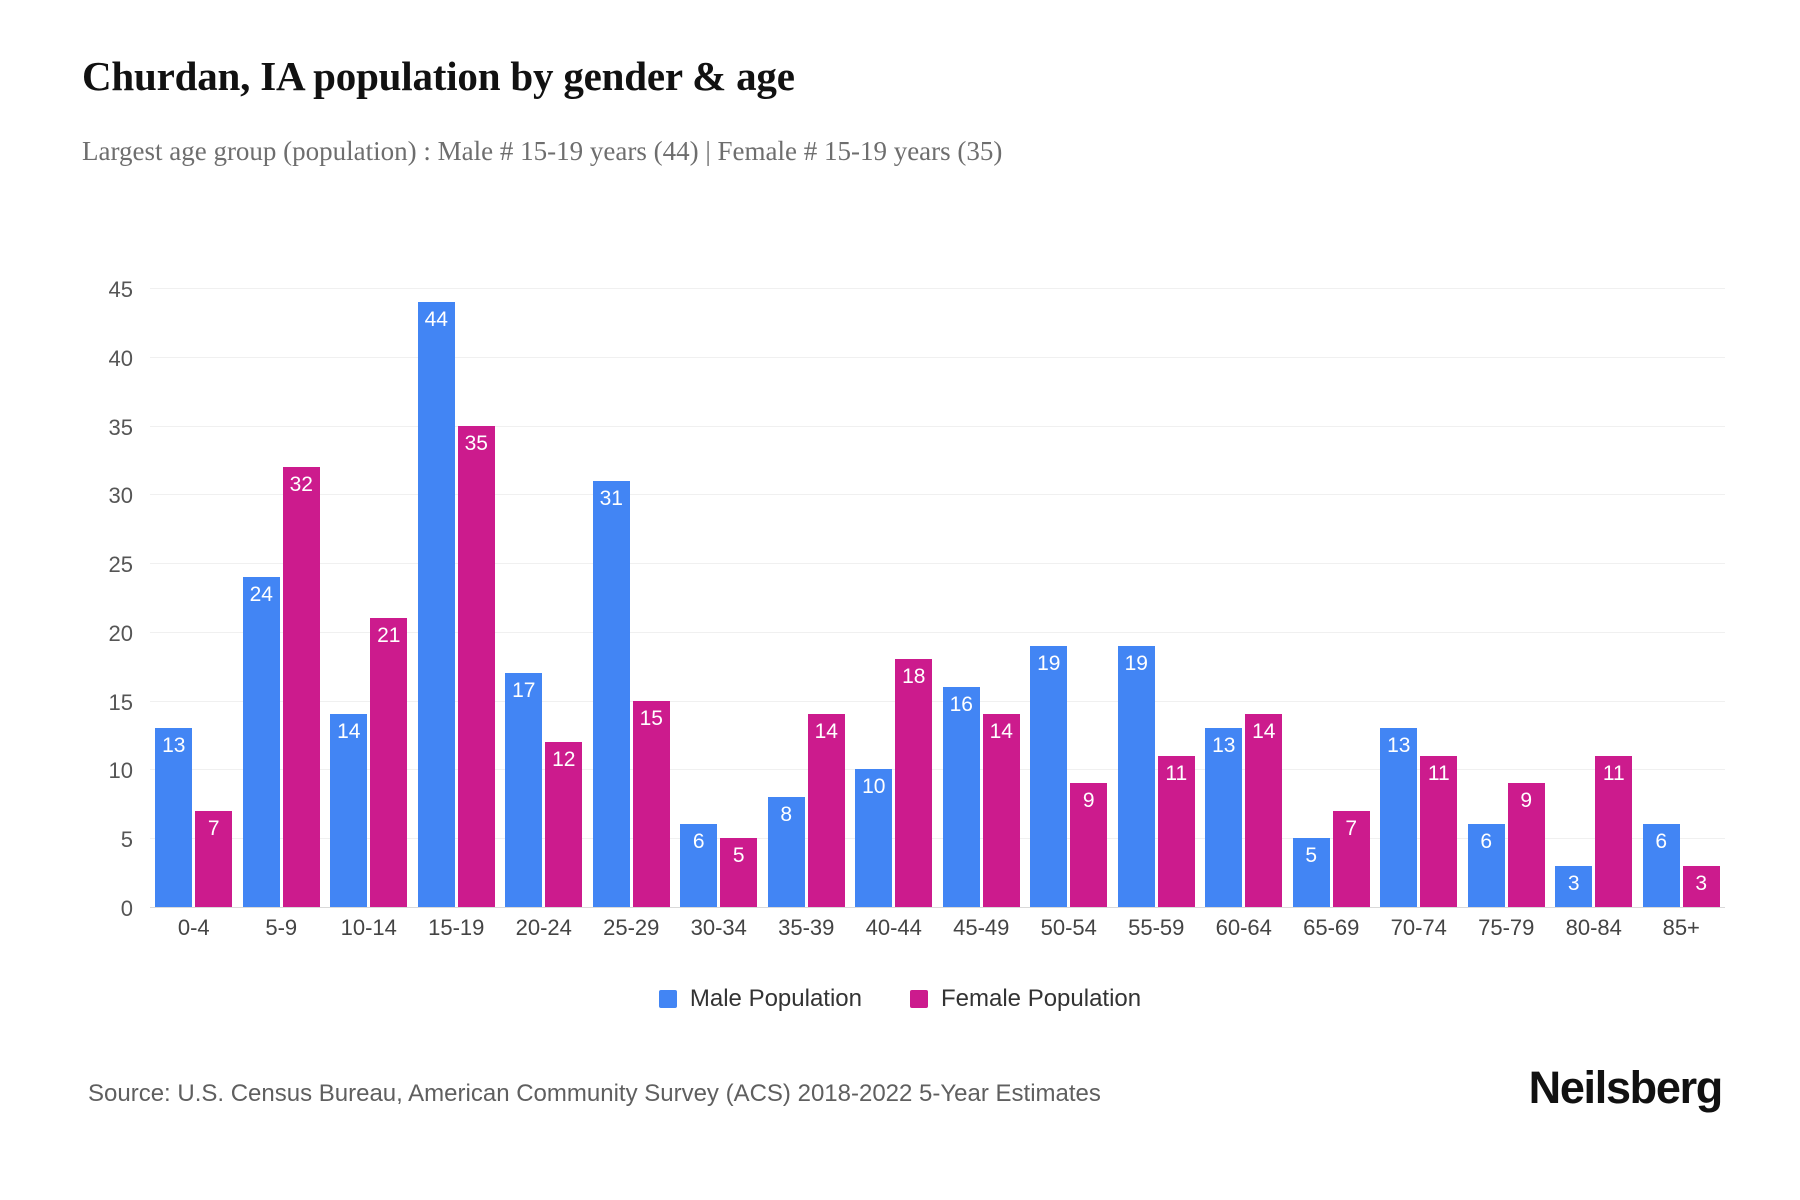 The height and width of the screenshot is (1200, 1800). What do you see at coordinates (1243, 927) in the screenshot?
I see `x-axis-tick-label: 60-64` at bounding box center [1243, 927].